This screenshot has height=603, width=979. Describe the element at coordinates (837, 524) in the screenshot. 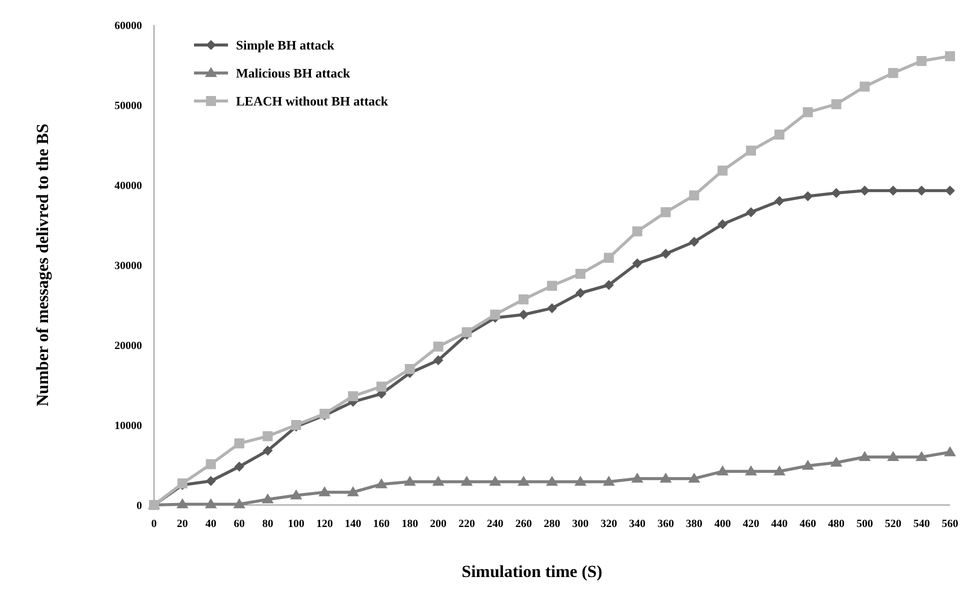

I see `x-tick-label: 480` at that location.